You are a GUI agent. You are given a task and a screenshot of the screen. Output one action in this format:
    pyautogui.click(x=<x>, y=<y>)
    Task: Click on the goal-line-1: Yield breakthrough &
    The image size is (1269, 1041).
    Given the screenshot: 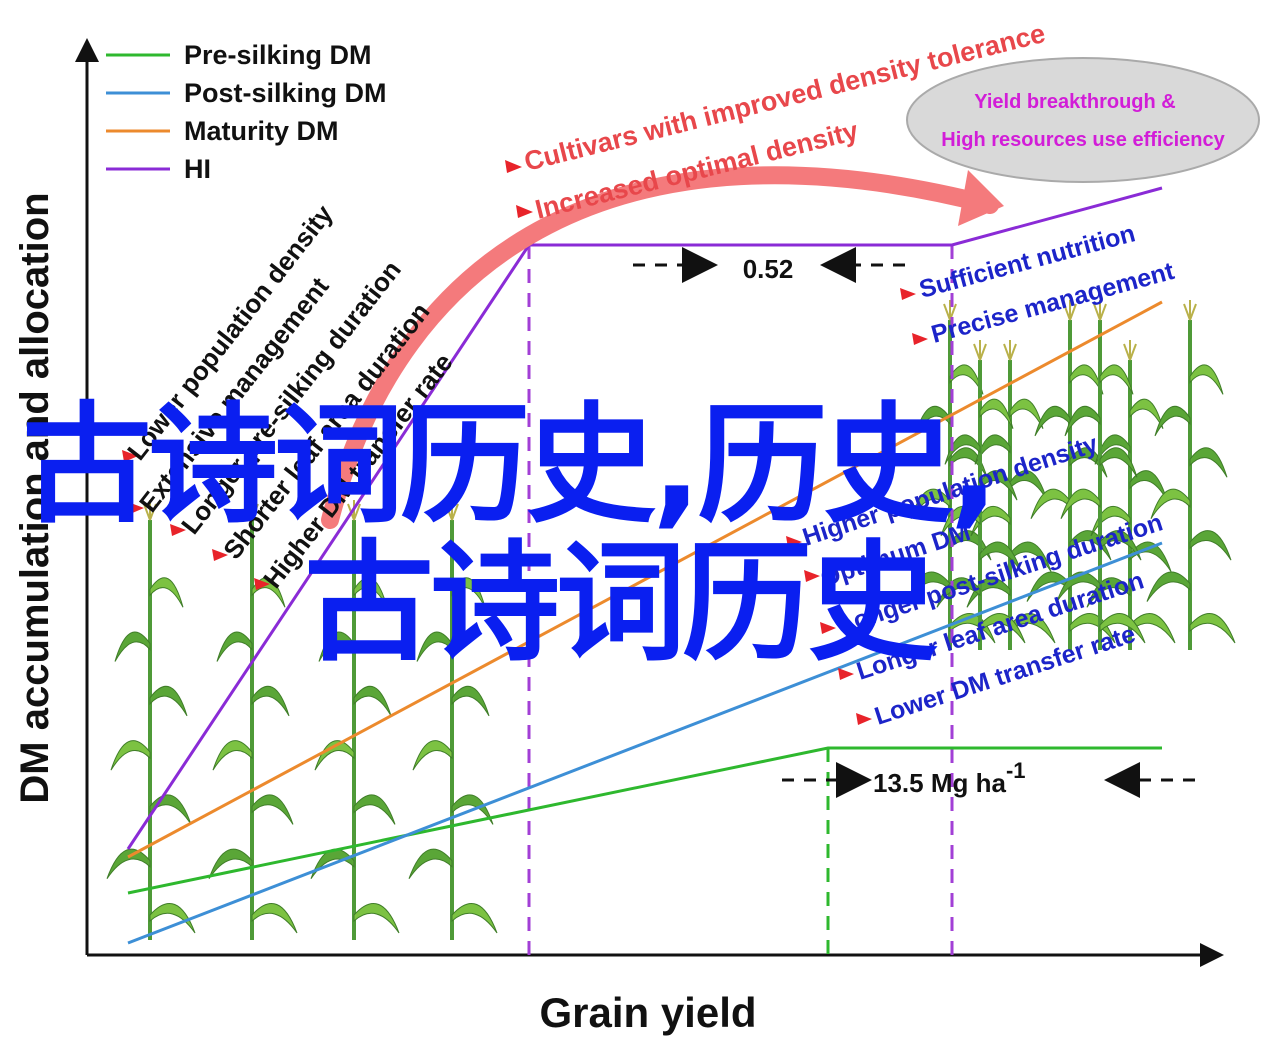 What is the action you would take?
    pyautogui.click(x=1075, y=102)
    